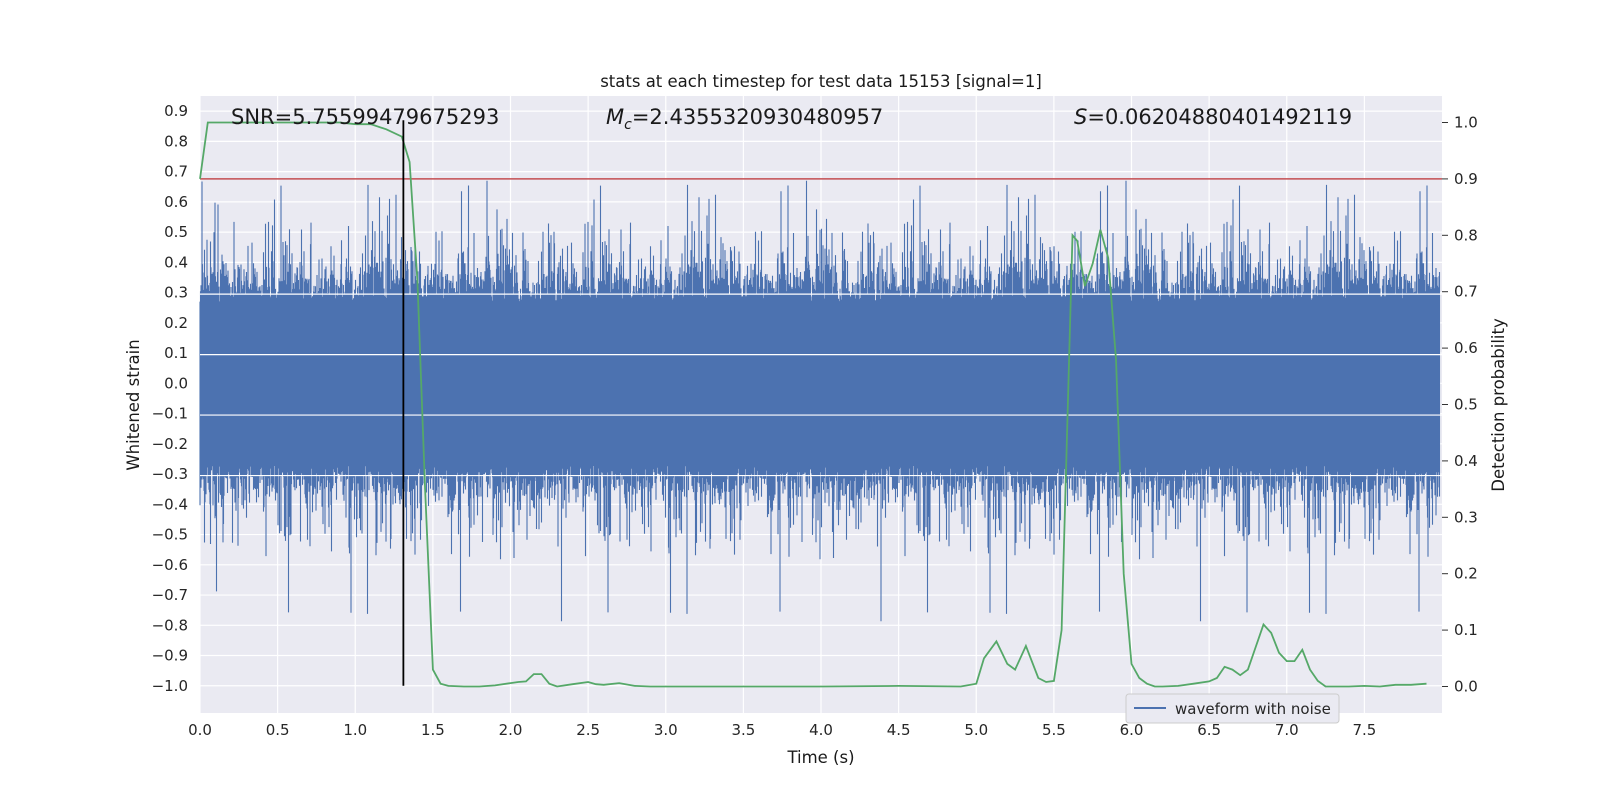 Image resolution: width=1600 pixels, height=800 pixels. I want to click on left-y-tick-label: 0.2, so click(176, 323).